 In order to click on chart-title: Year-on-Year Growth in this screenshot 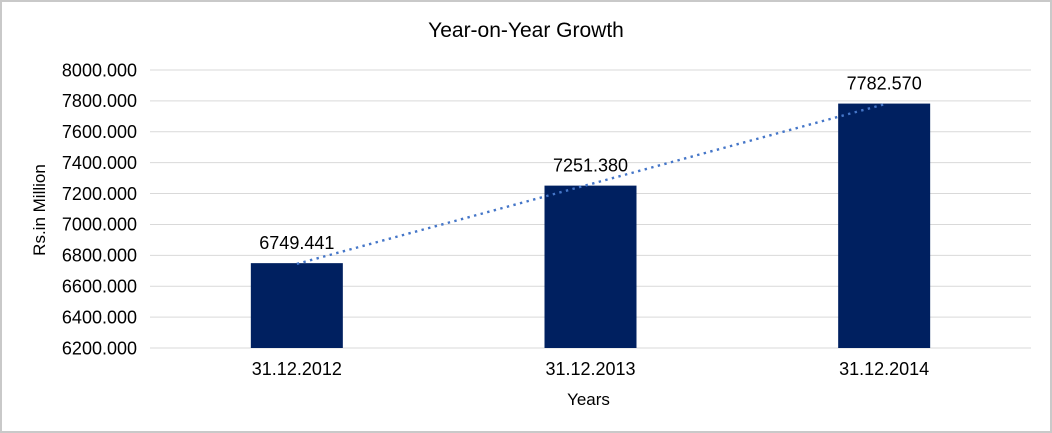, I will do `click(526, 30)`.